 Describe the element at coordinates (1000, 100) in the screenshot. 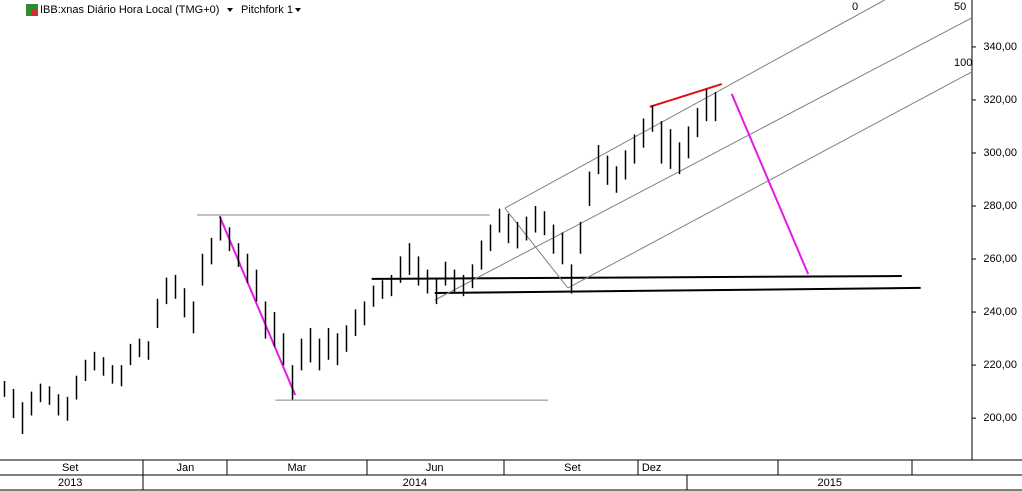

I see `y-tick-label: 320,00` at that location.